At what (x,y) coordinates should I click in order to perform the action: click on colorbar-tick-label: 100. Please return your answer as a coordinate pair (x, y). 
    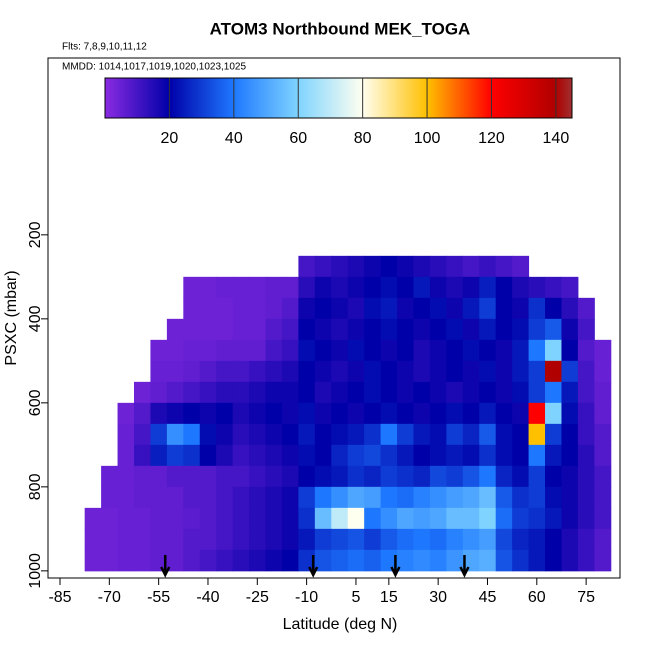
    Looking at the image, I should click on (427, 138).